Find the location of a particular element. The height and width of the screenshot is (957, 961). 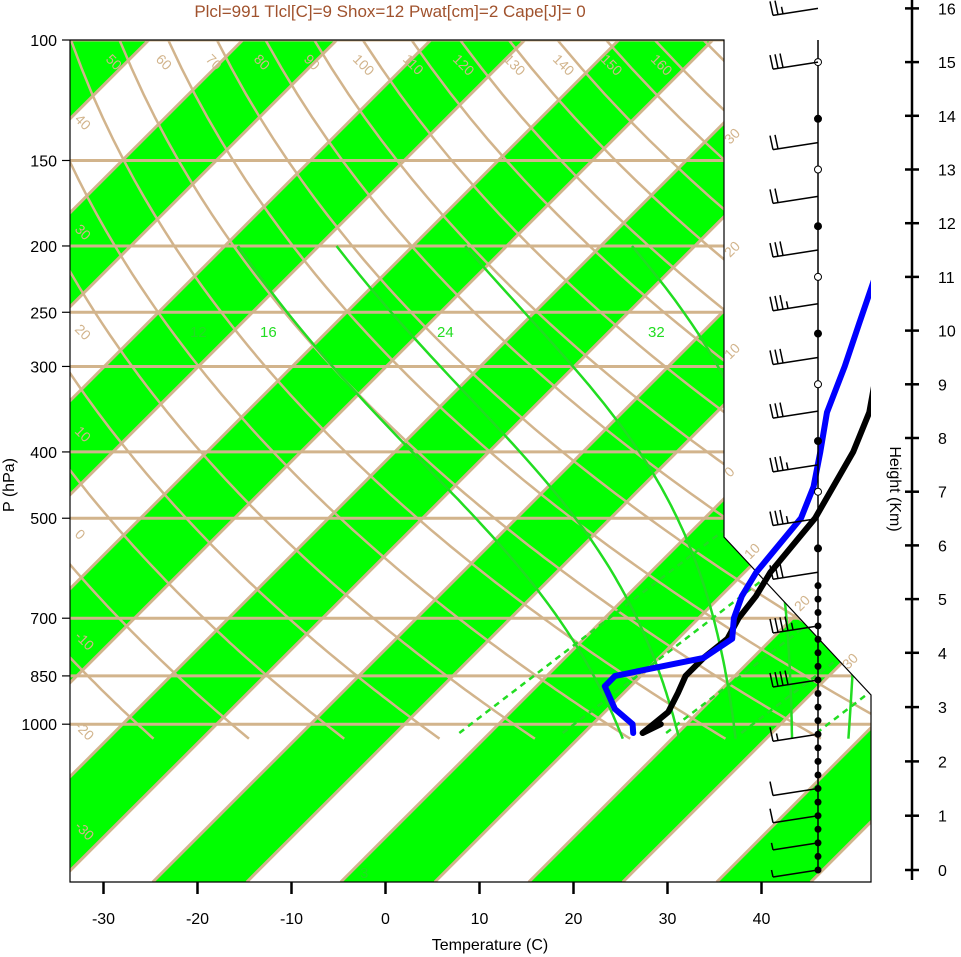

isotherm-line is located at coordinates (699, 709).